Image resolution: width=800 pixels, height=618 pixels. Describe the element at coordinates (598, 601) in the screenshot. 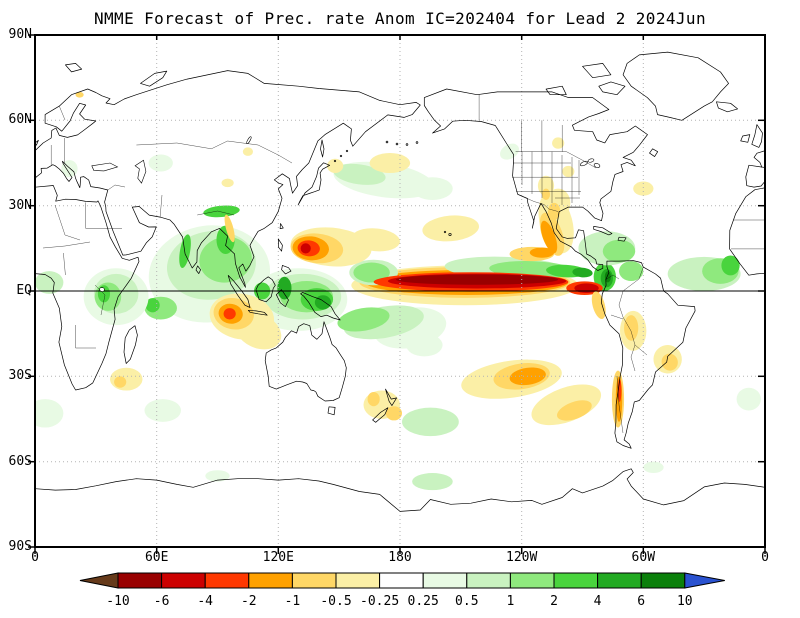

I see `colorbar-label: 4` at that location.